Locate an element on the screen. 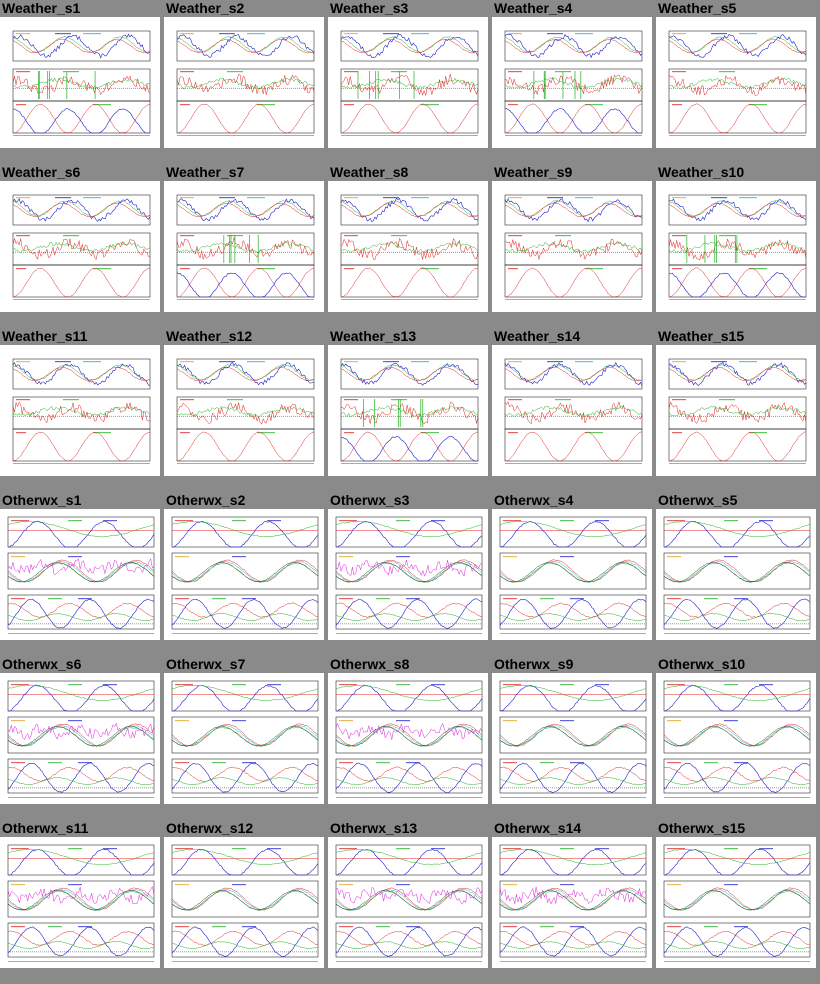 Image resolution: width=820 pixels, height=984 pixels. soilw-line is located at coordinates (409, 945).